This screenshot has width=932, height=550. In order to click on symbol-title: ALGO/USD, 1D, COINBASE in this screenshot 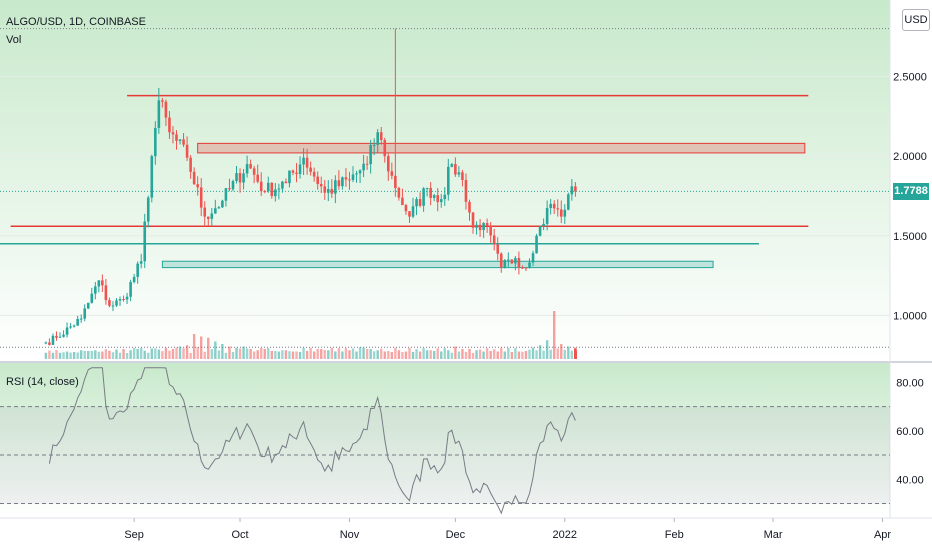, I will do `click(76, 22)`.